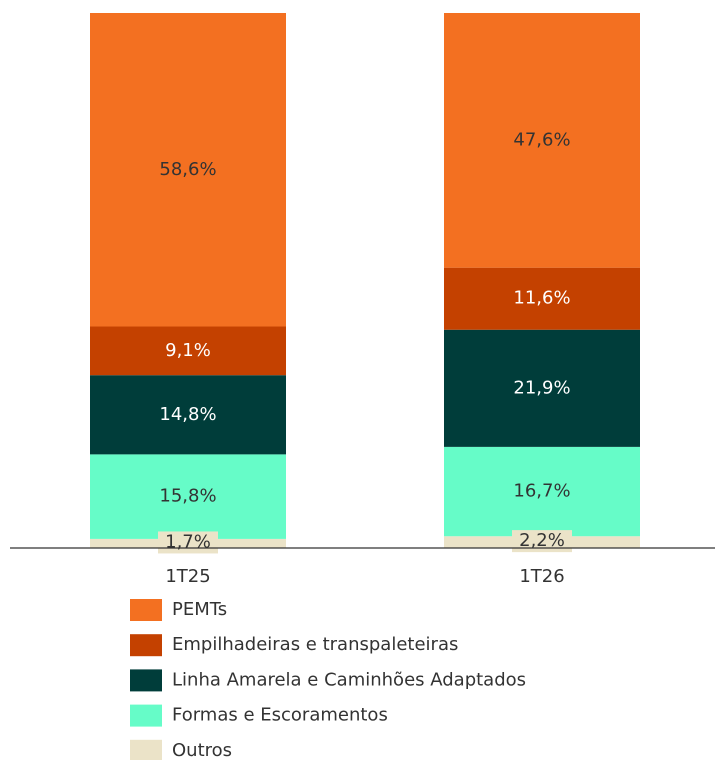 The height and width of the screenshot is (760, 715). What do you see at coordinates (315, 644) in the screenshot?
I see `legend-label: Empilhadeiras e transpaleteiras` at bounding box center [315, 644].